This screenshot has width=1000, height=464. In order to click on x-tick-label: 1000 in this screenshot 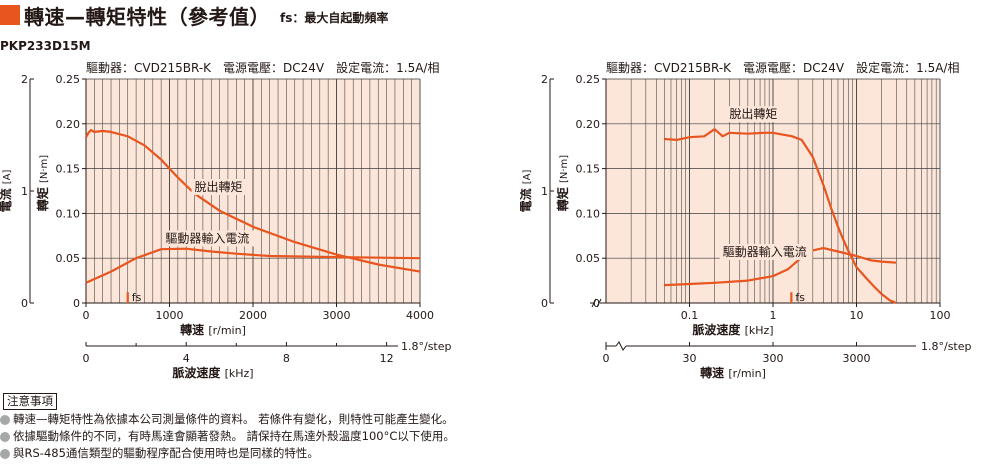, I will do `click(170, 315)`.